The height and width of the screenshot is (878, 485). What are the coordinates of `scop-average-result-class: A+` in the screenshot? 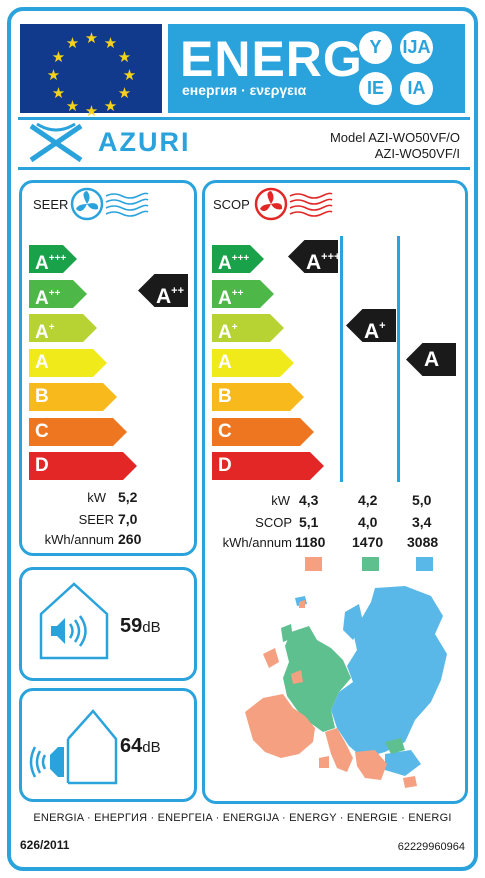 It's located at (371, 326).